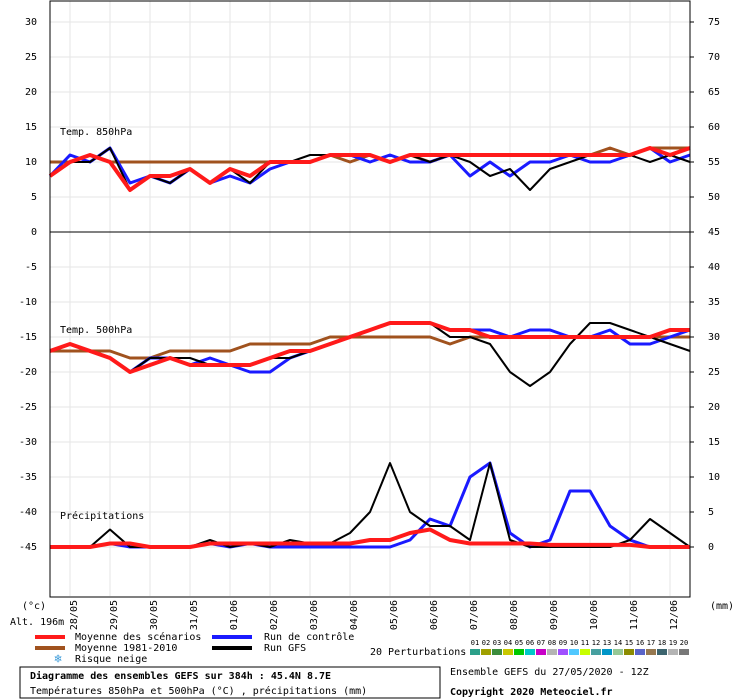 The width and height of the screenshot is (740, 700). What do you see at coordinates (579, 647) in the screenshot?
I see `perturbation-legend: 01 02 03 04 05 06 07 08 09 10 11 12 13 14 15 16 17 18 19 20` at bounding box center [579, 647].